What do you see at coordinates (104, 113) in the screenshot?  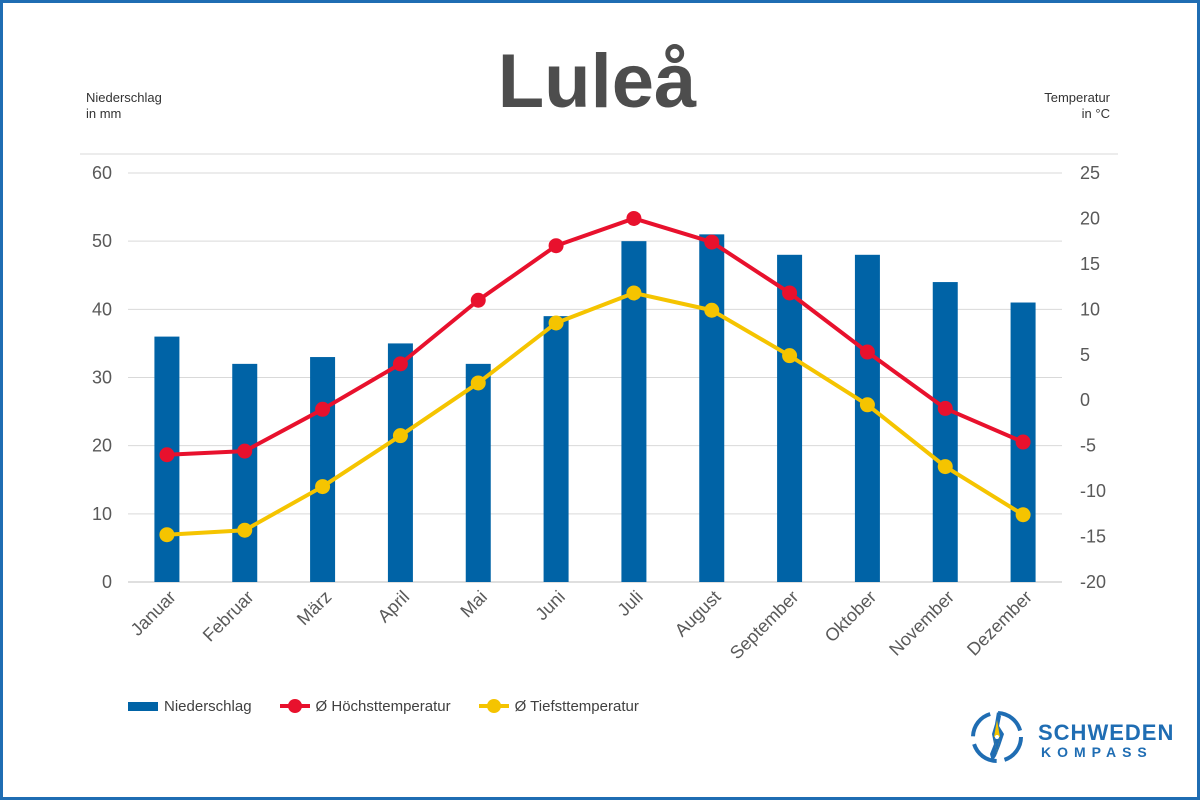 I see `left-axis-caption-line-2: in mm` at bounding box center [104, 113].